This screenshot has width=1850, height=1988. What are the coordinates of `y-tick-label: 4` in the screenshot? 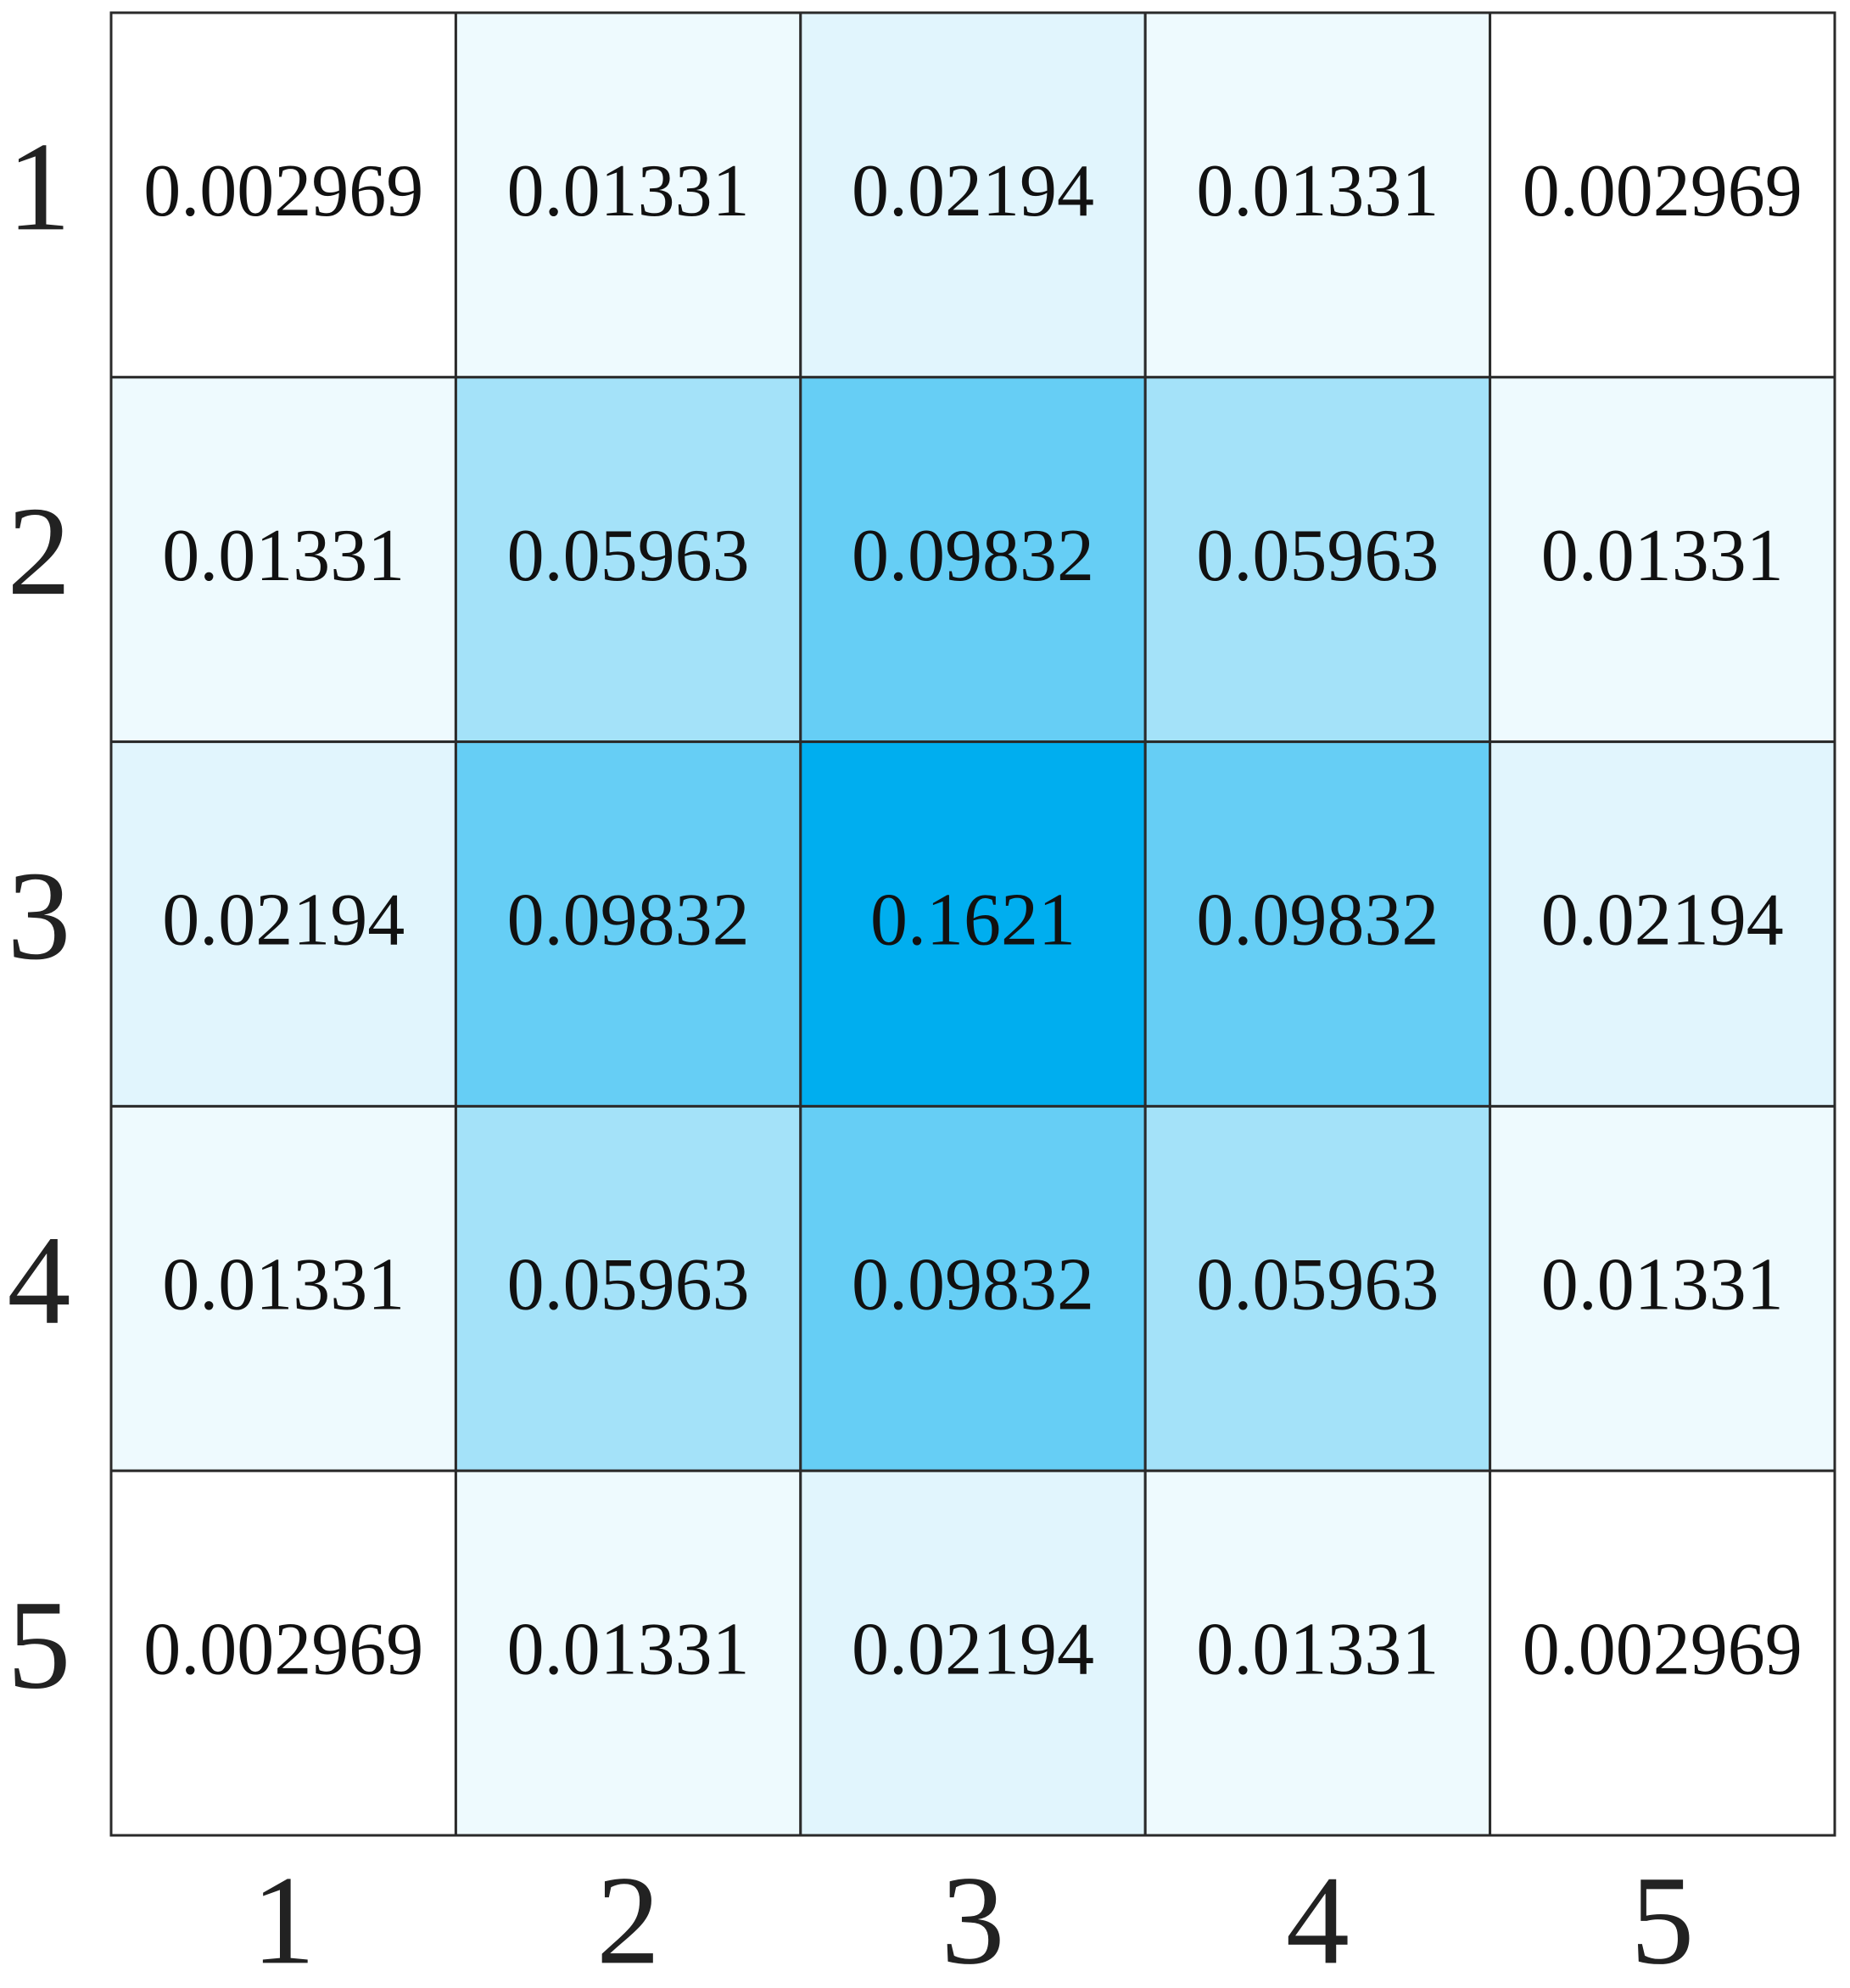 It's located at (39, 1280).